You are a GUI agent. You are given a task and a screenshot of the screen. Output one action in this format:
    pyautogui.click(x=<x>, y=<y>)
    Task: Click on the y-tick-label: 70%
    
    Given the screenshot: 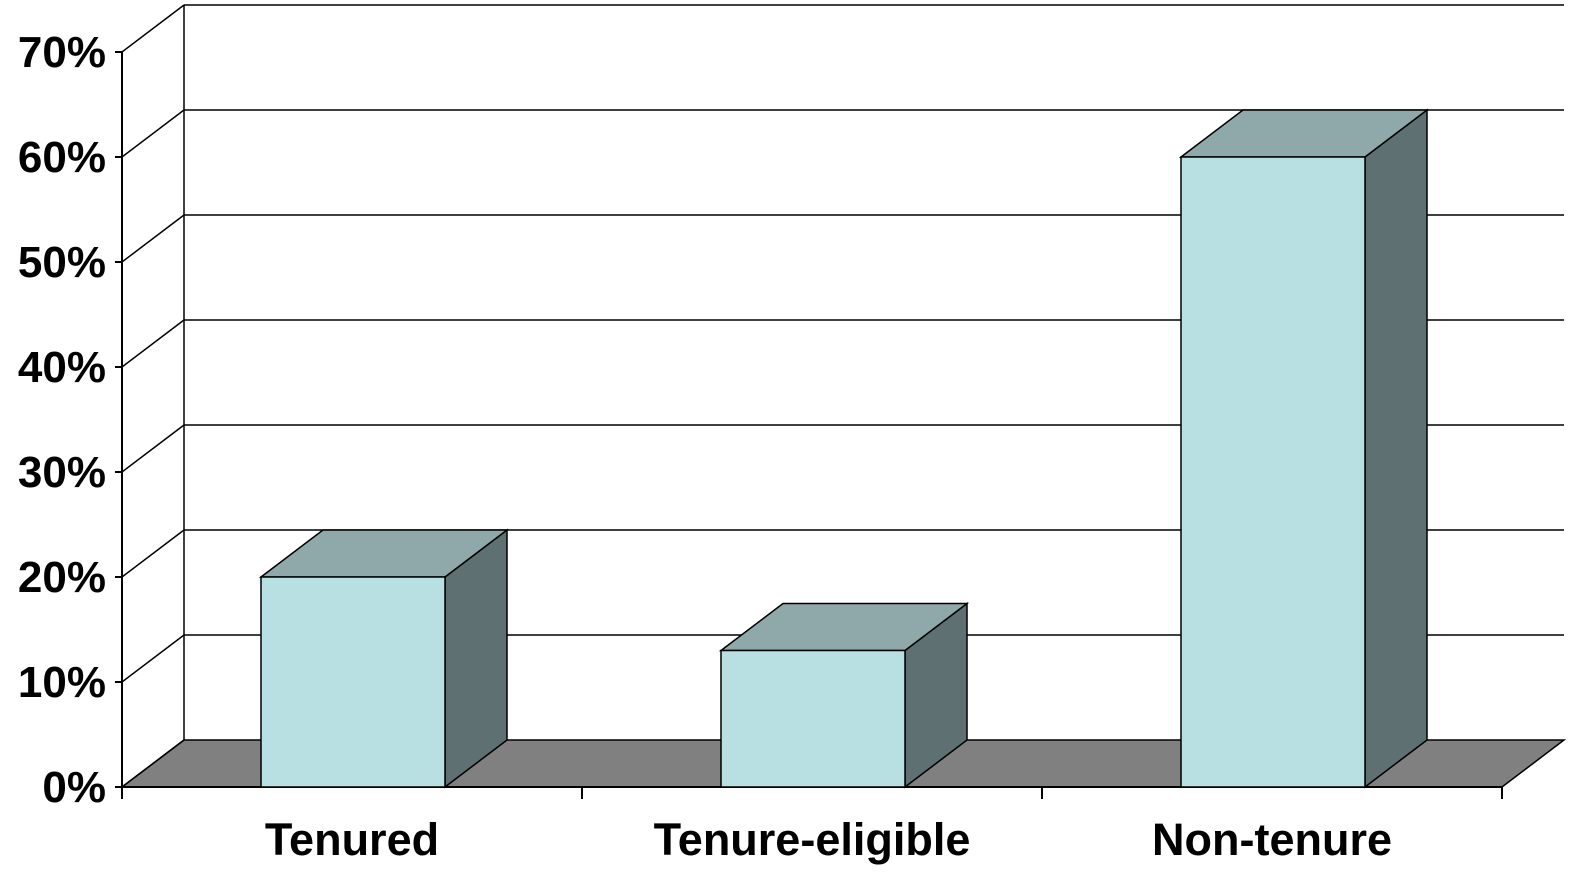 What is the action you would take?
    pyautogui.click(x=62, y=52)
    